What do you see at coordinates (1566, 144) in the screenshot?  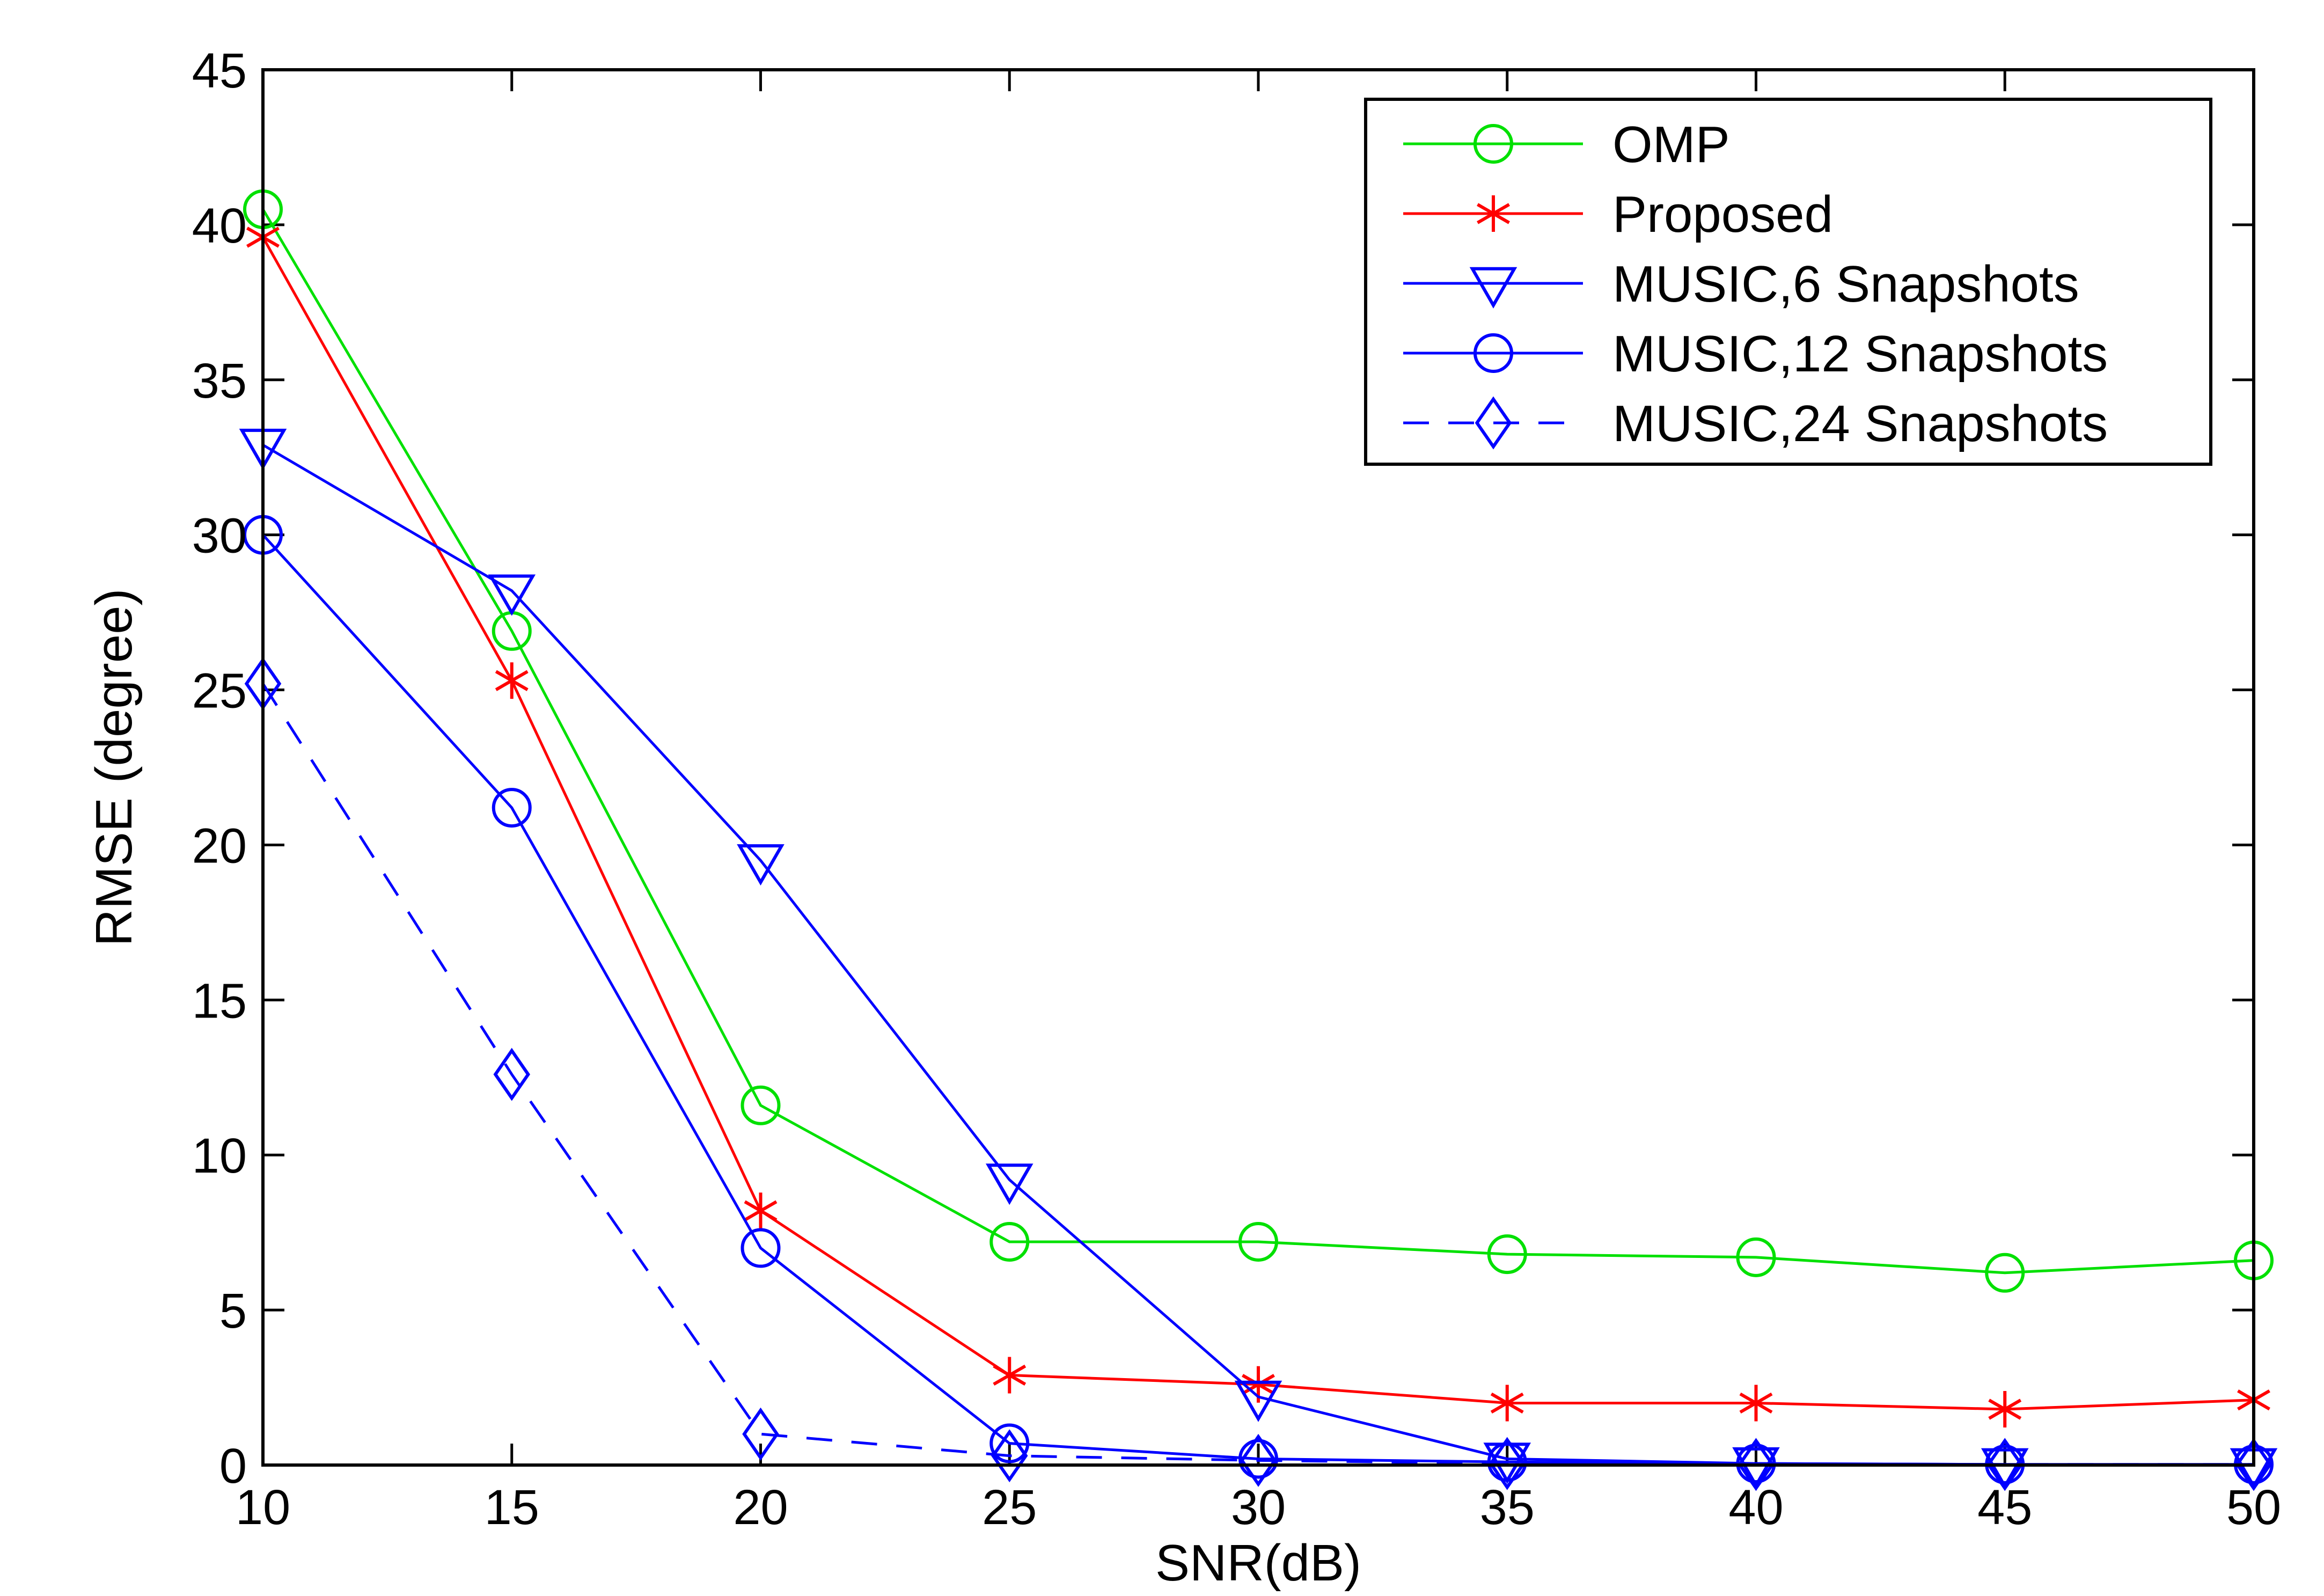 I see `legend-entry: OMP` at bounding box center [1566, 144].